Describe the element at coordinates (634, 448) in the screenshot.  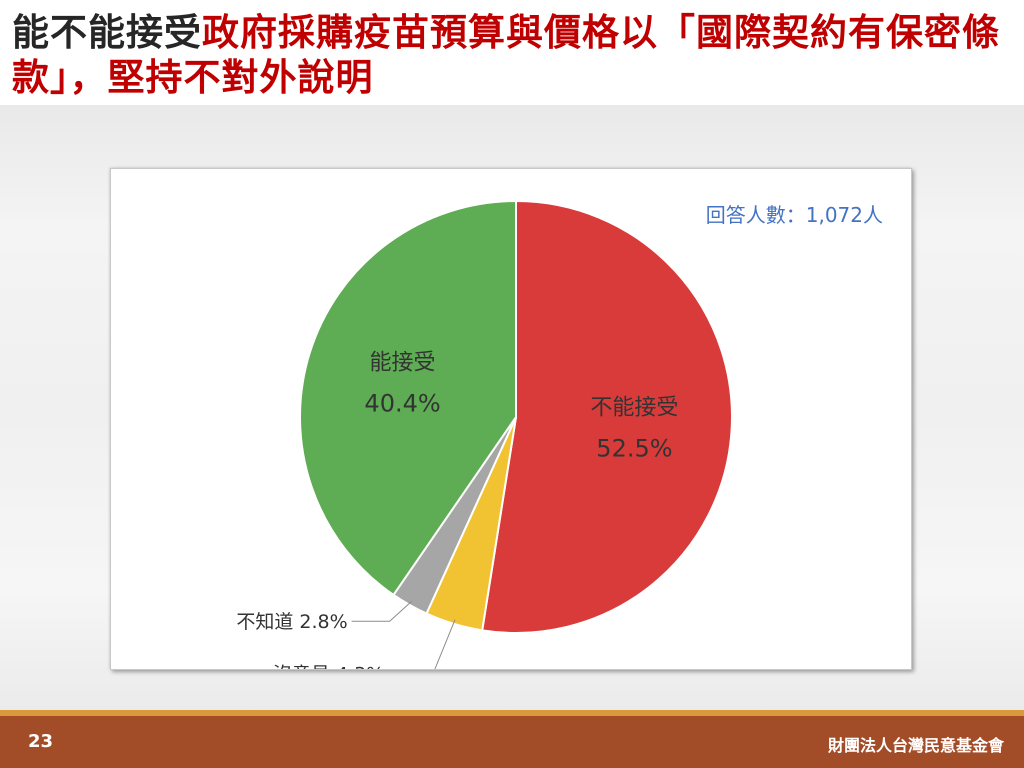
I see `slice-value-cannot-accept: 52.5%` at that location.